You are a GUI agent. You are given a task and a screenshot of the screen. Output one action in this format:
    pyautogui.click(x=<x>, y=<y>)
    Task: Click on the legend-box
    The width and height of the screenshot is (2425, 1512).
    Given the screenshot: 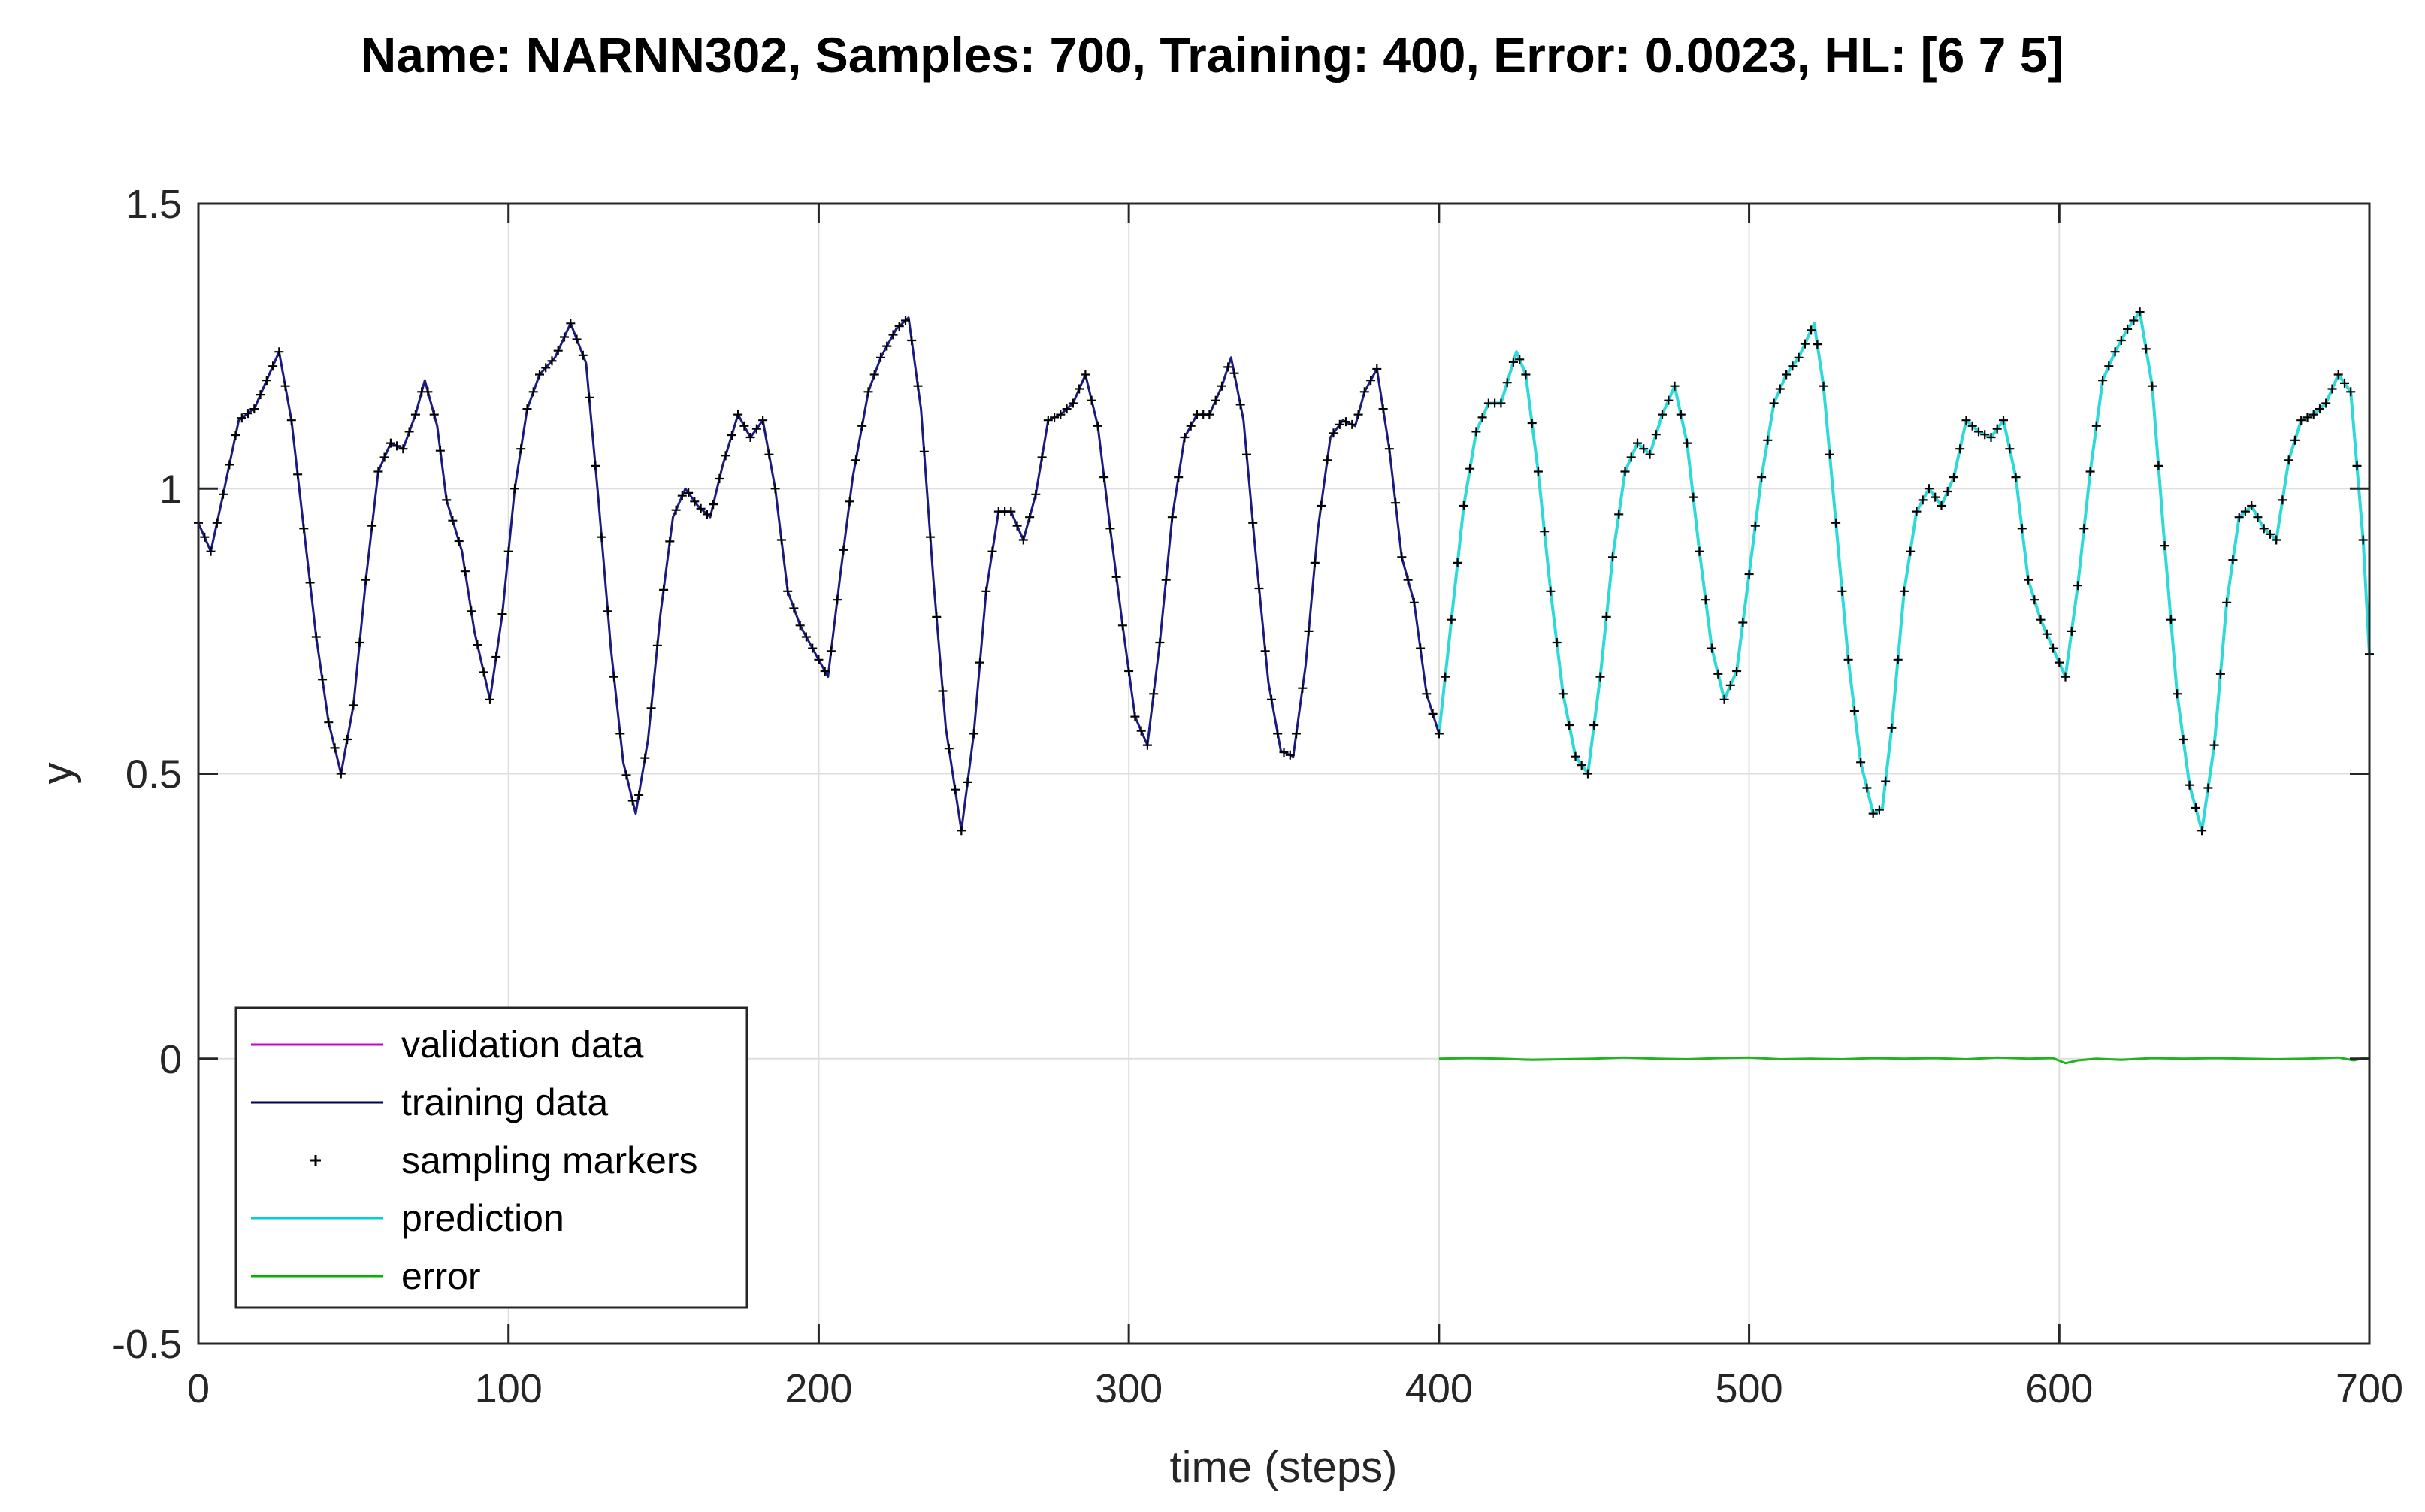 What is the action you would take?
    pyautogui.click(x=491, y=1157)
    